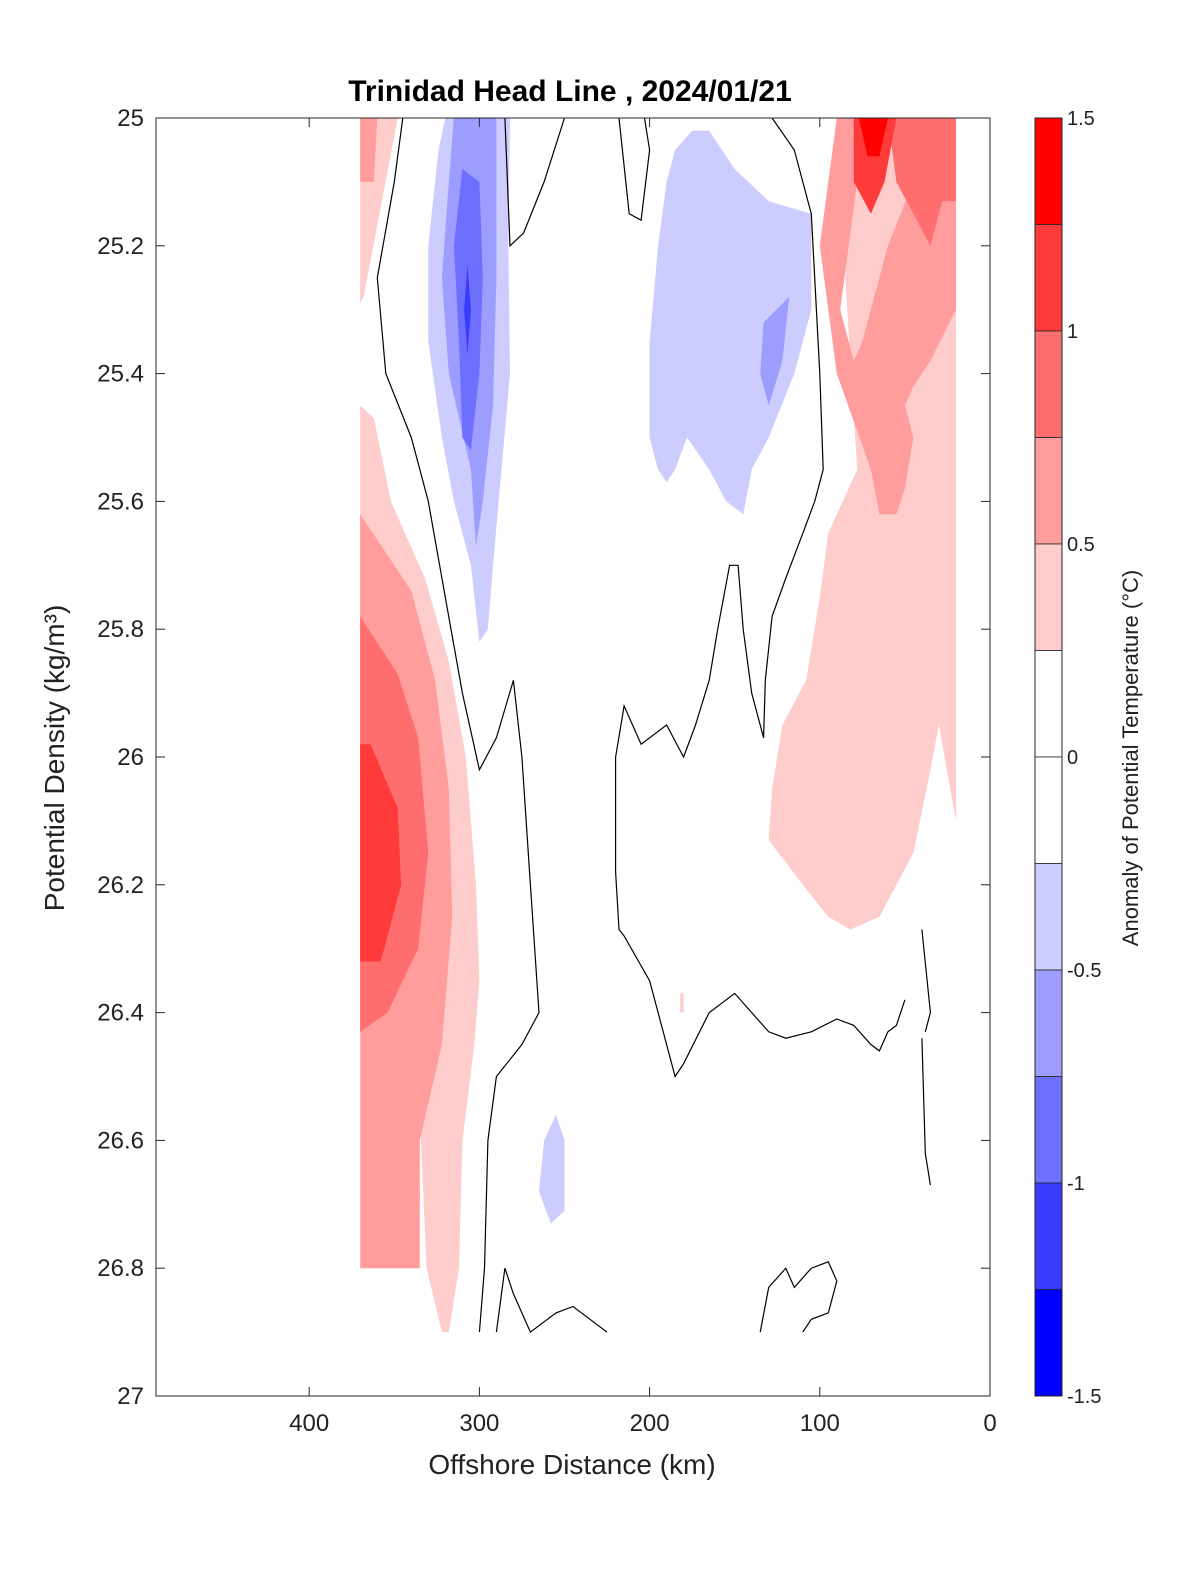  I want to click on colorbar: 1.5 1 0.5 0 -0.5 -1 -1.5, so click(1067, 758).